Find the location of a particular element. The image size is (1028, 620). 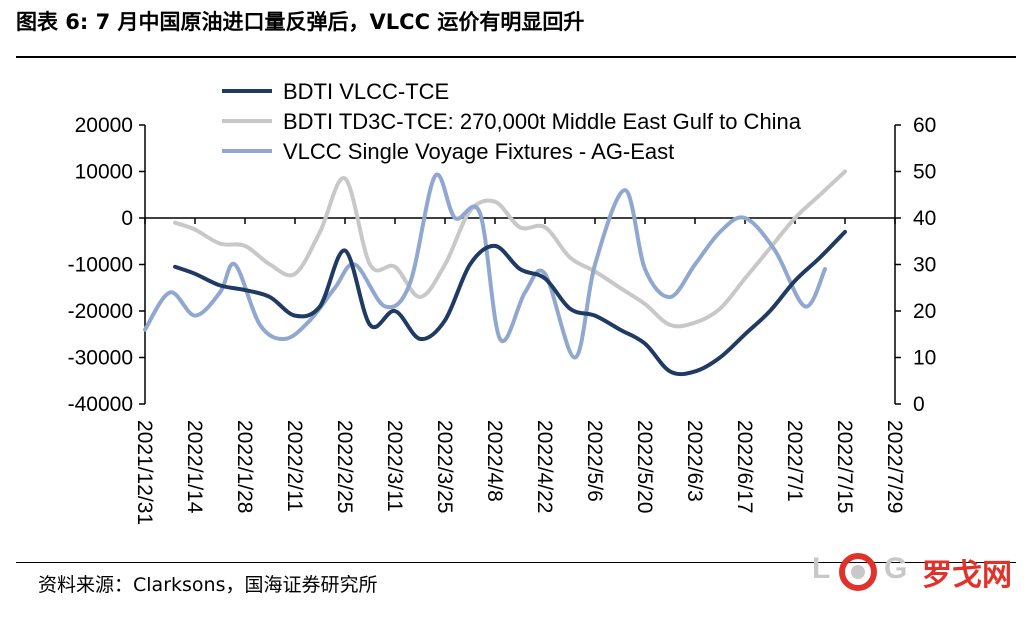

source-divider is located at coordinates (516, 562).